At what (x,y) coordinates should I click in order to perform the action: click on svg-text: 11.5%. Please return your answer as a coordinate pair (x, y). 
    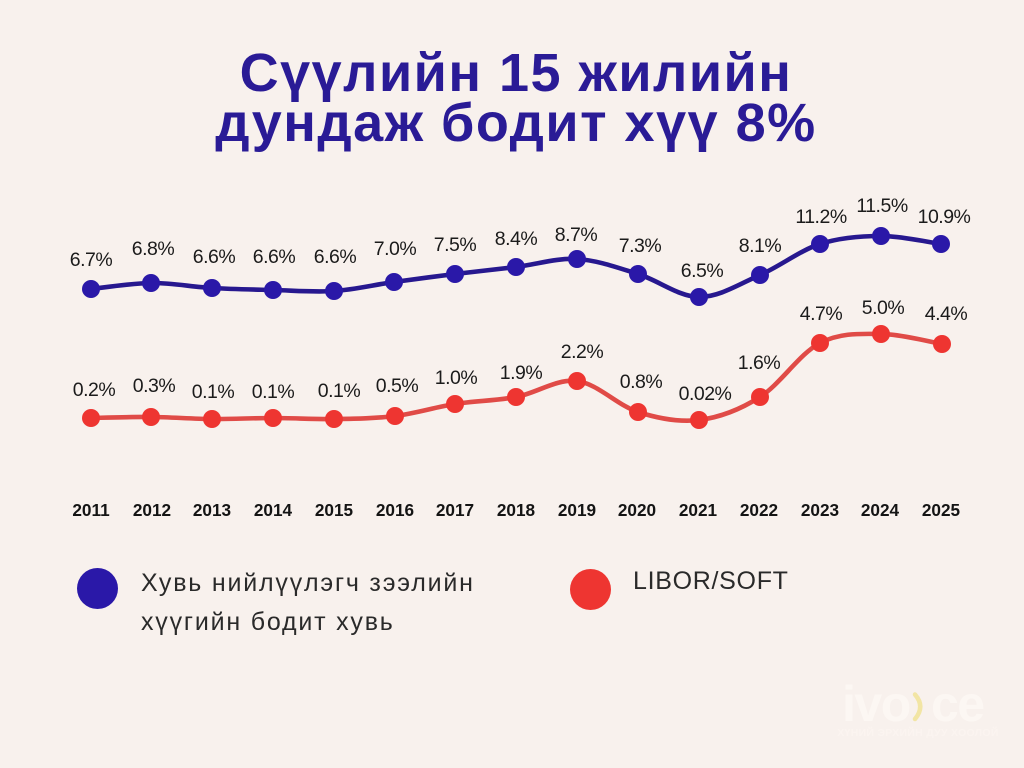
    Looking at the image, I should click on (882, 206).